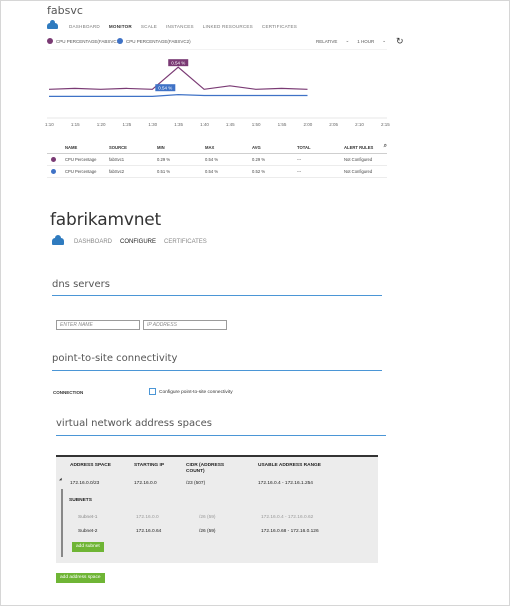  I want to click on x-tick-label: 2:00, so click(308, 124).